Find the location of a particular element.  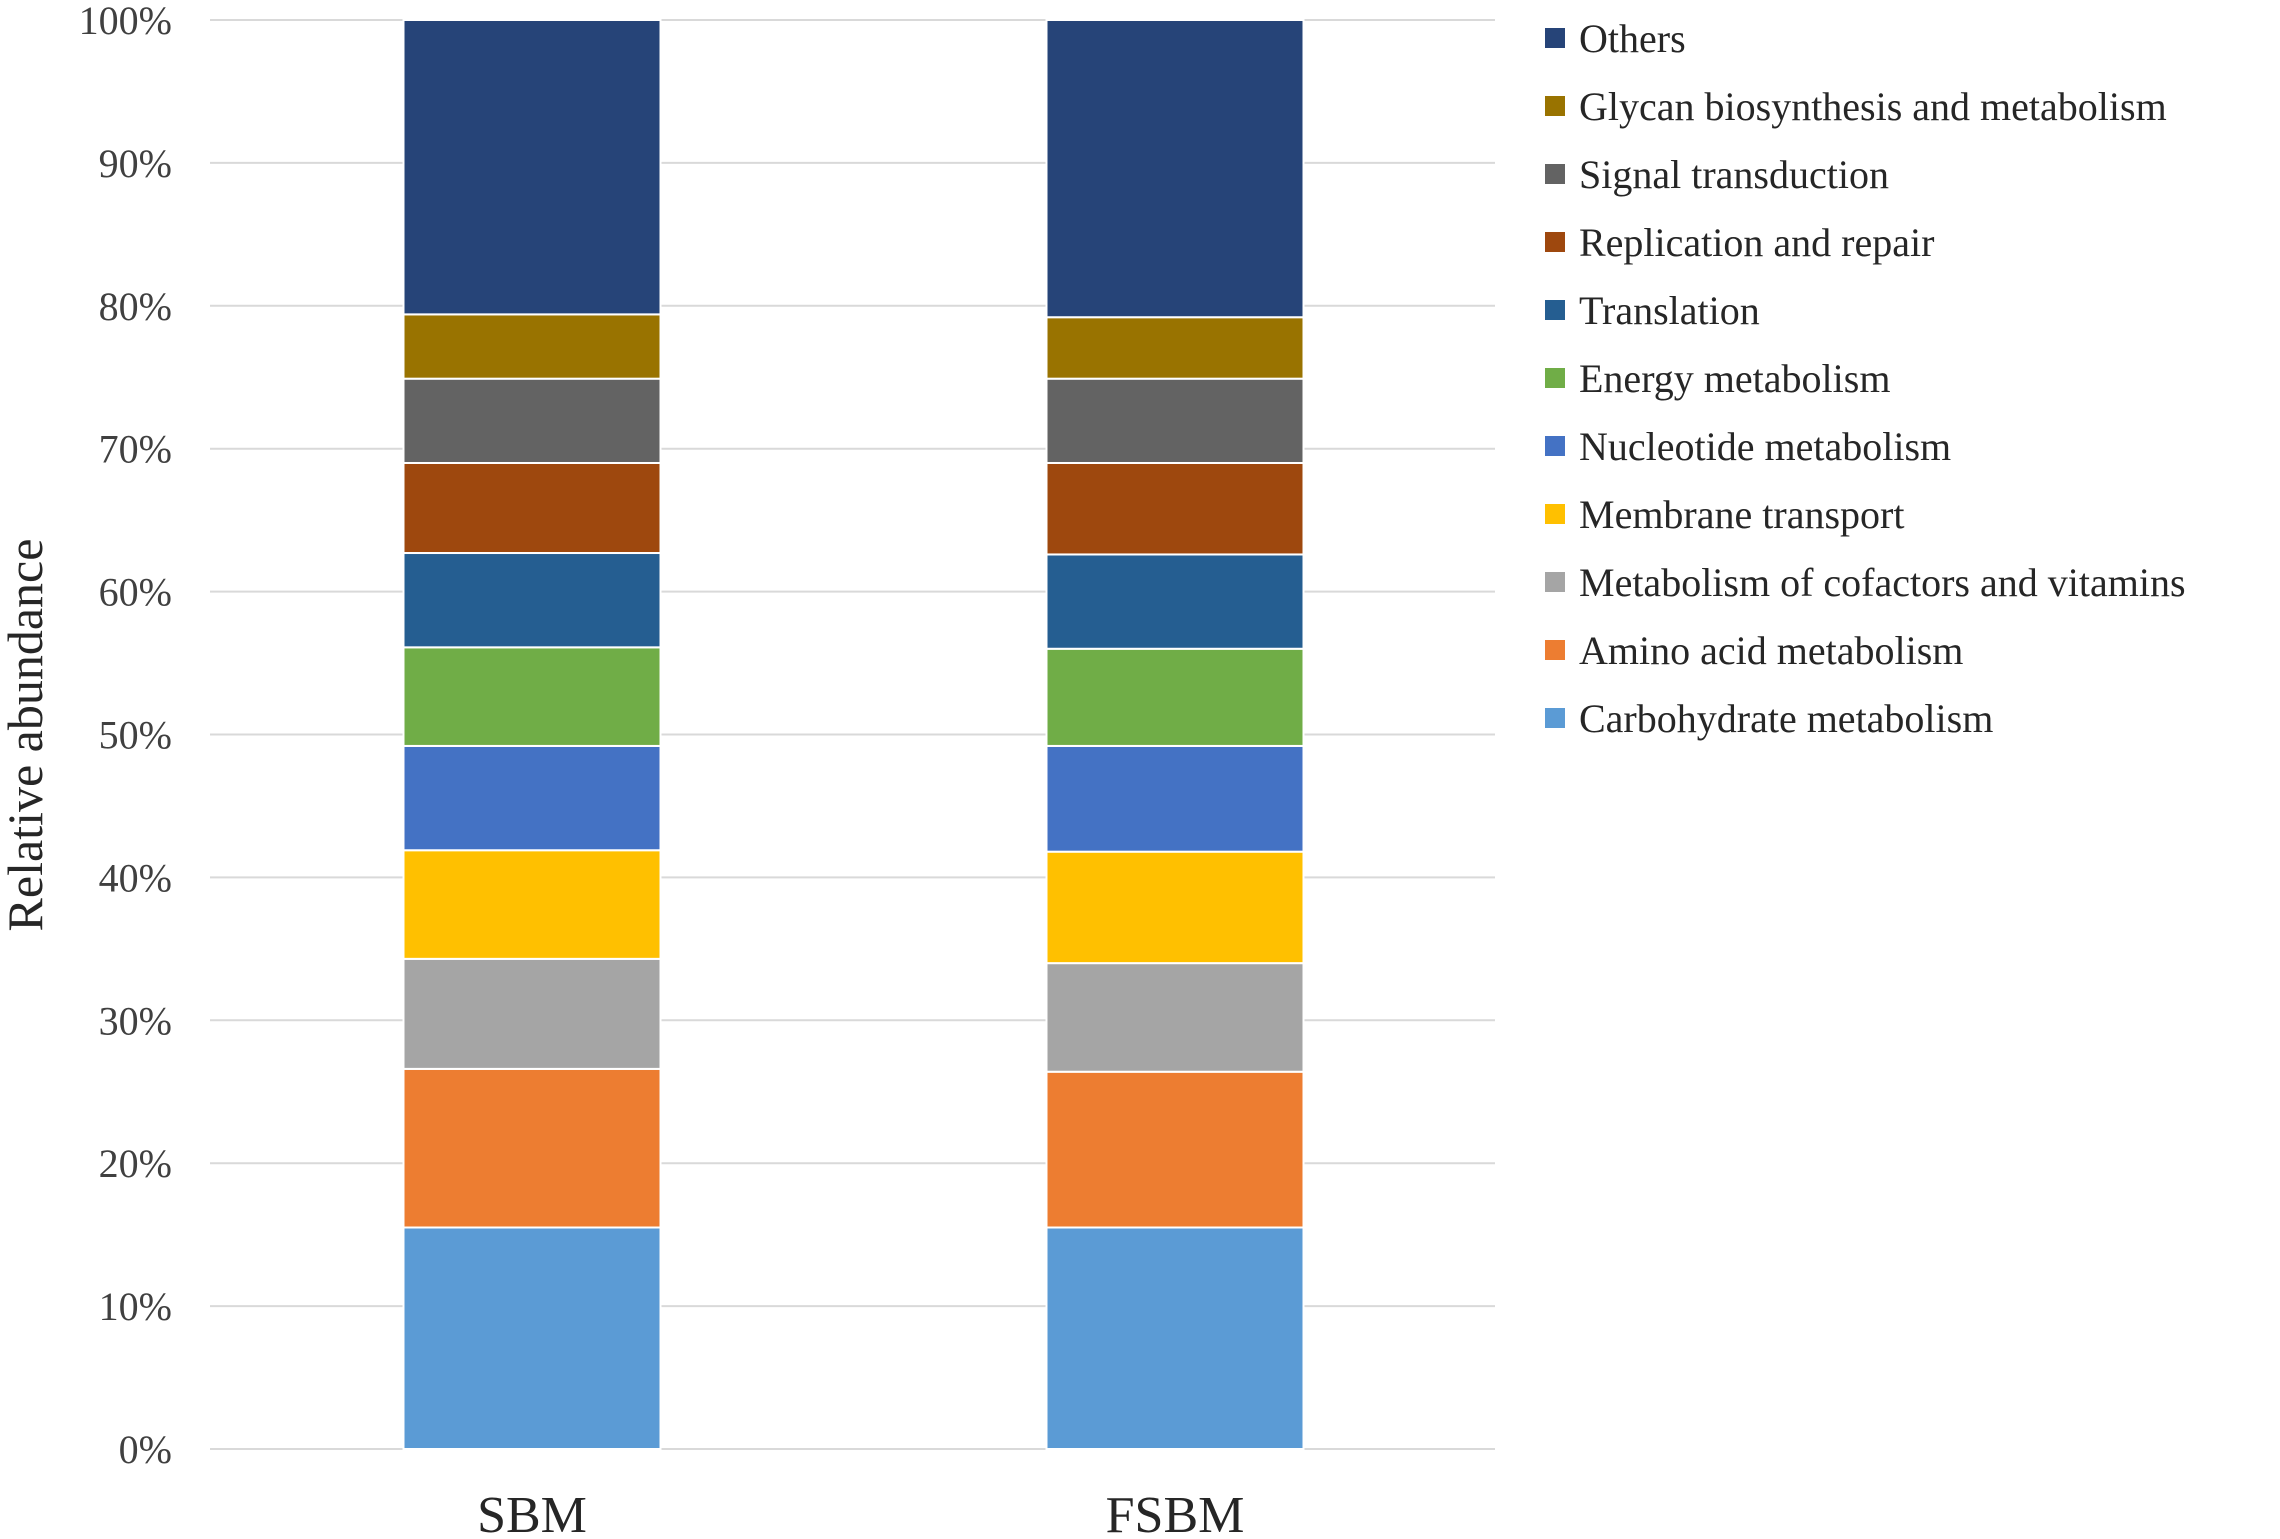

bar-stack-sbm is located at coordinates (532, 734).